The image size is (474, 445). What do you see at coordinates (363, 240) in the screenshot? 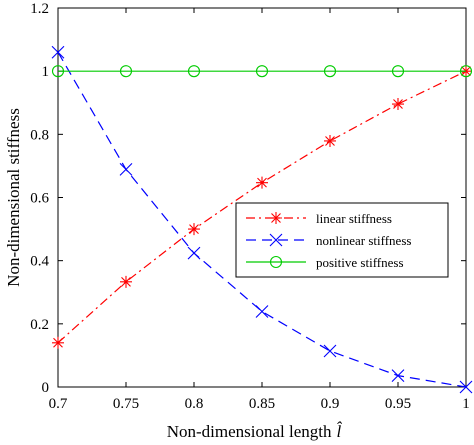
I see `legend-label: nonlinear stiffness` at bounding box center [363, 240].